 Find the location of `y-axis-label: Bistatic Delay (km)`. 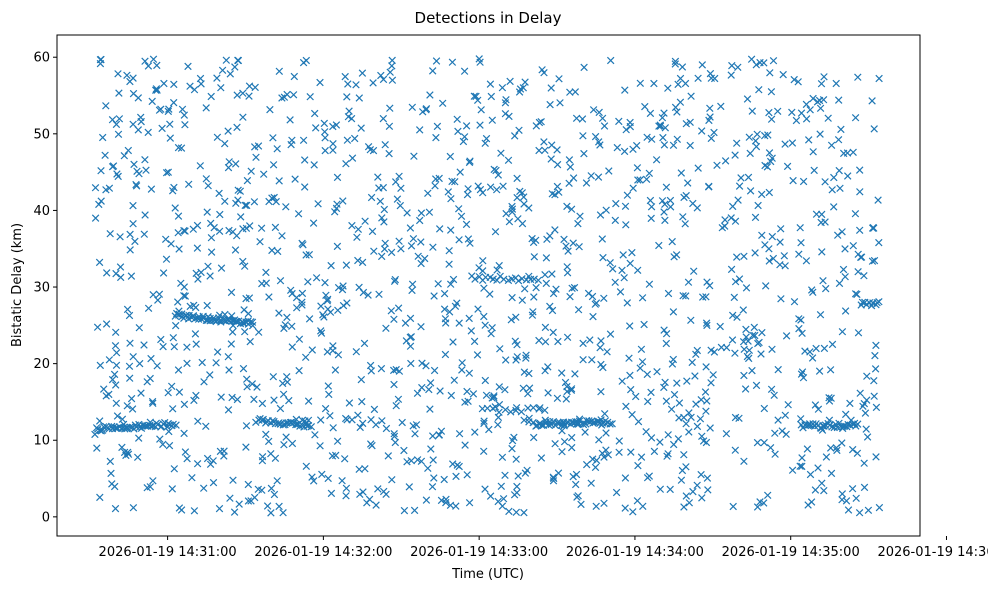

y-axis-label: Bistatic Delay (km) is located at coordinates (17, 285).